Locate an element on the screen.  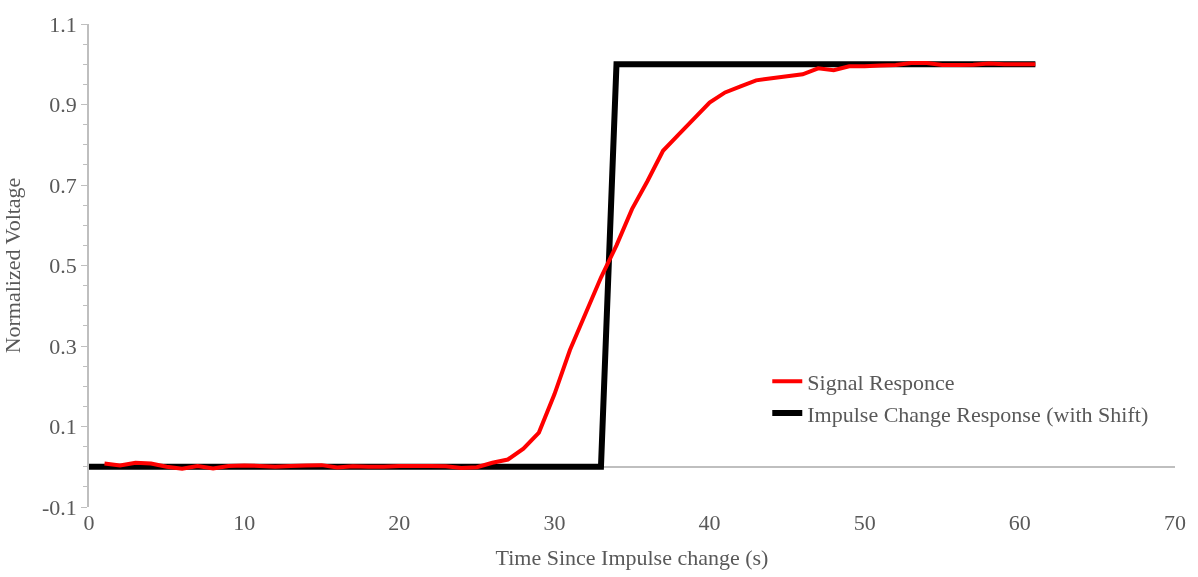
x-tick-label: 20 is located at coordinates (399, 522).